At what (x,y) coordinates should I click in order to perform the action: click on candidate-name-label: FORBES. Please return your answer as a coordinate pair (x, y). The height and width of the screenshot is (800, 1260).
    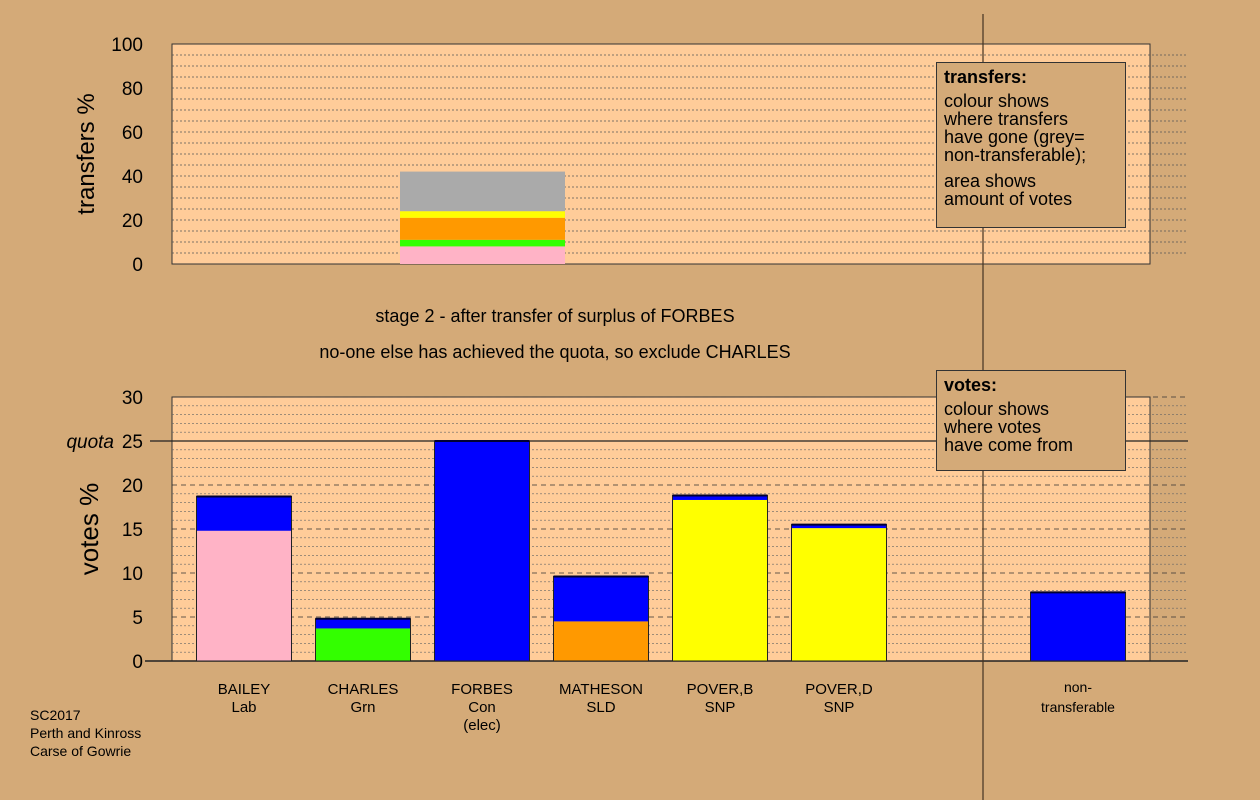
    Looking at the image, I should click on (482, 689).